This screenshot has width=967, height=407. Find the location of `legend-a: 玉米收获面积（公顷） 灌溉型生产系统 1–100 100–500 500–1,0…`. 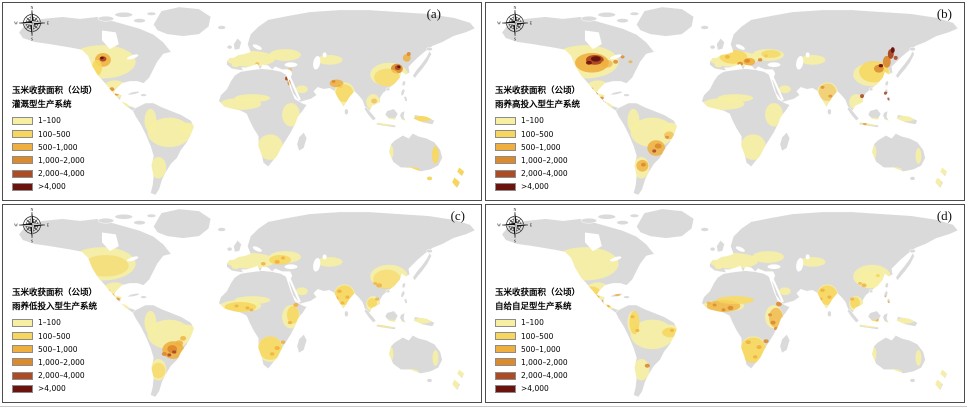

legend-a: 玉米收获面积（公顷） 灌溉型生产系统 1–100 100–500 500–1,0… is located at coordinates (54, 138).